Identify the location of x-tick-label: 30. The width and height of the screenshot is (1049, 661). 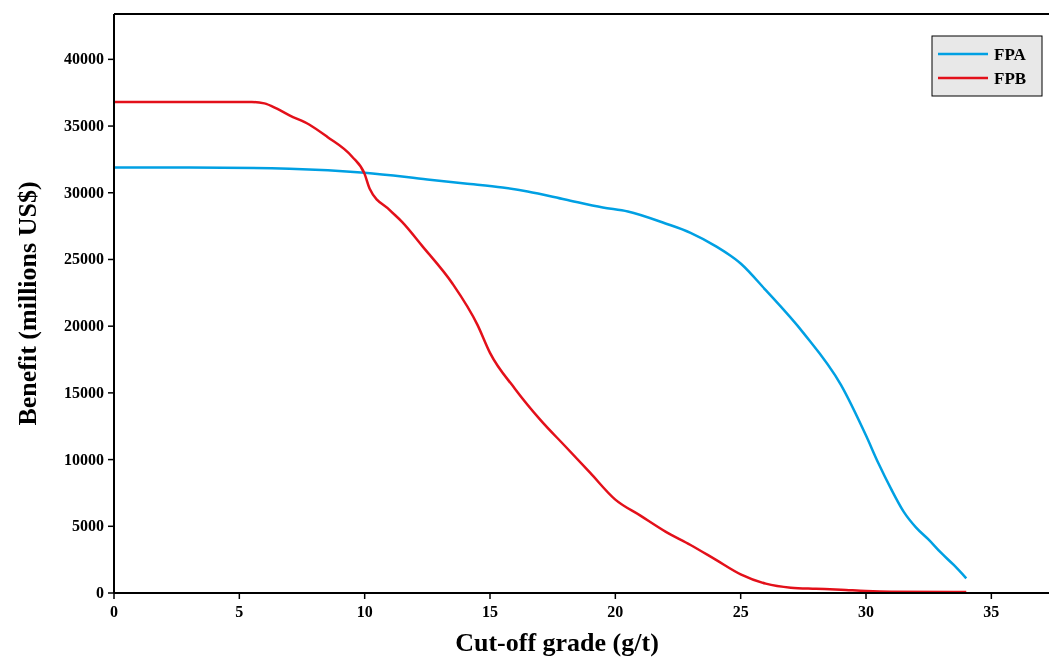
(866, 611).